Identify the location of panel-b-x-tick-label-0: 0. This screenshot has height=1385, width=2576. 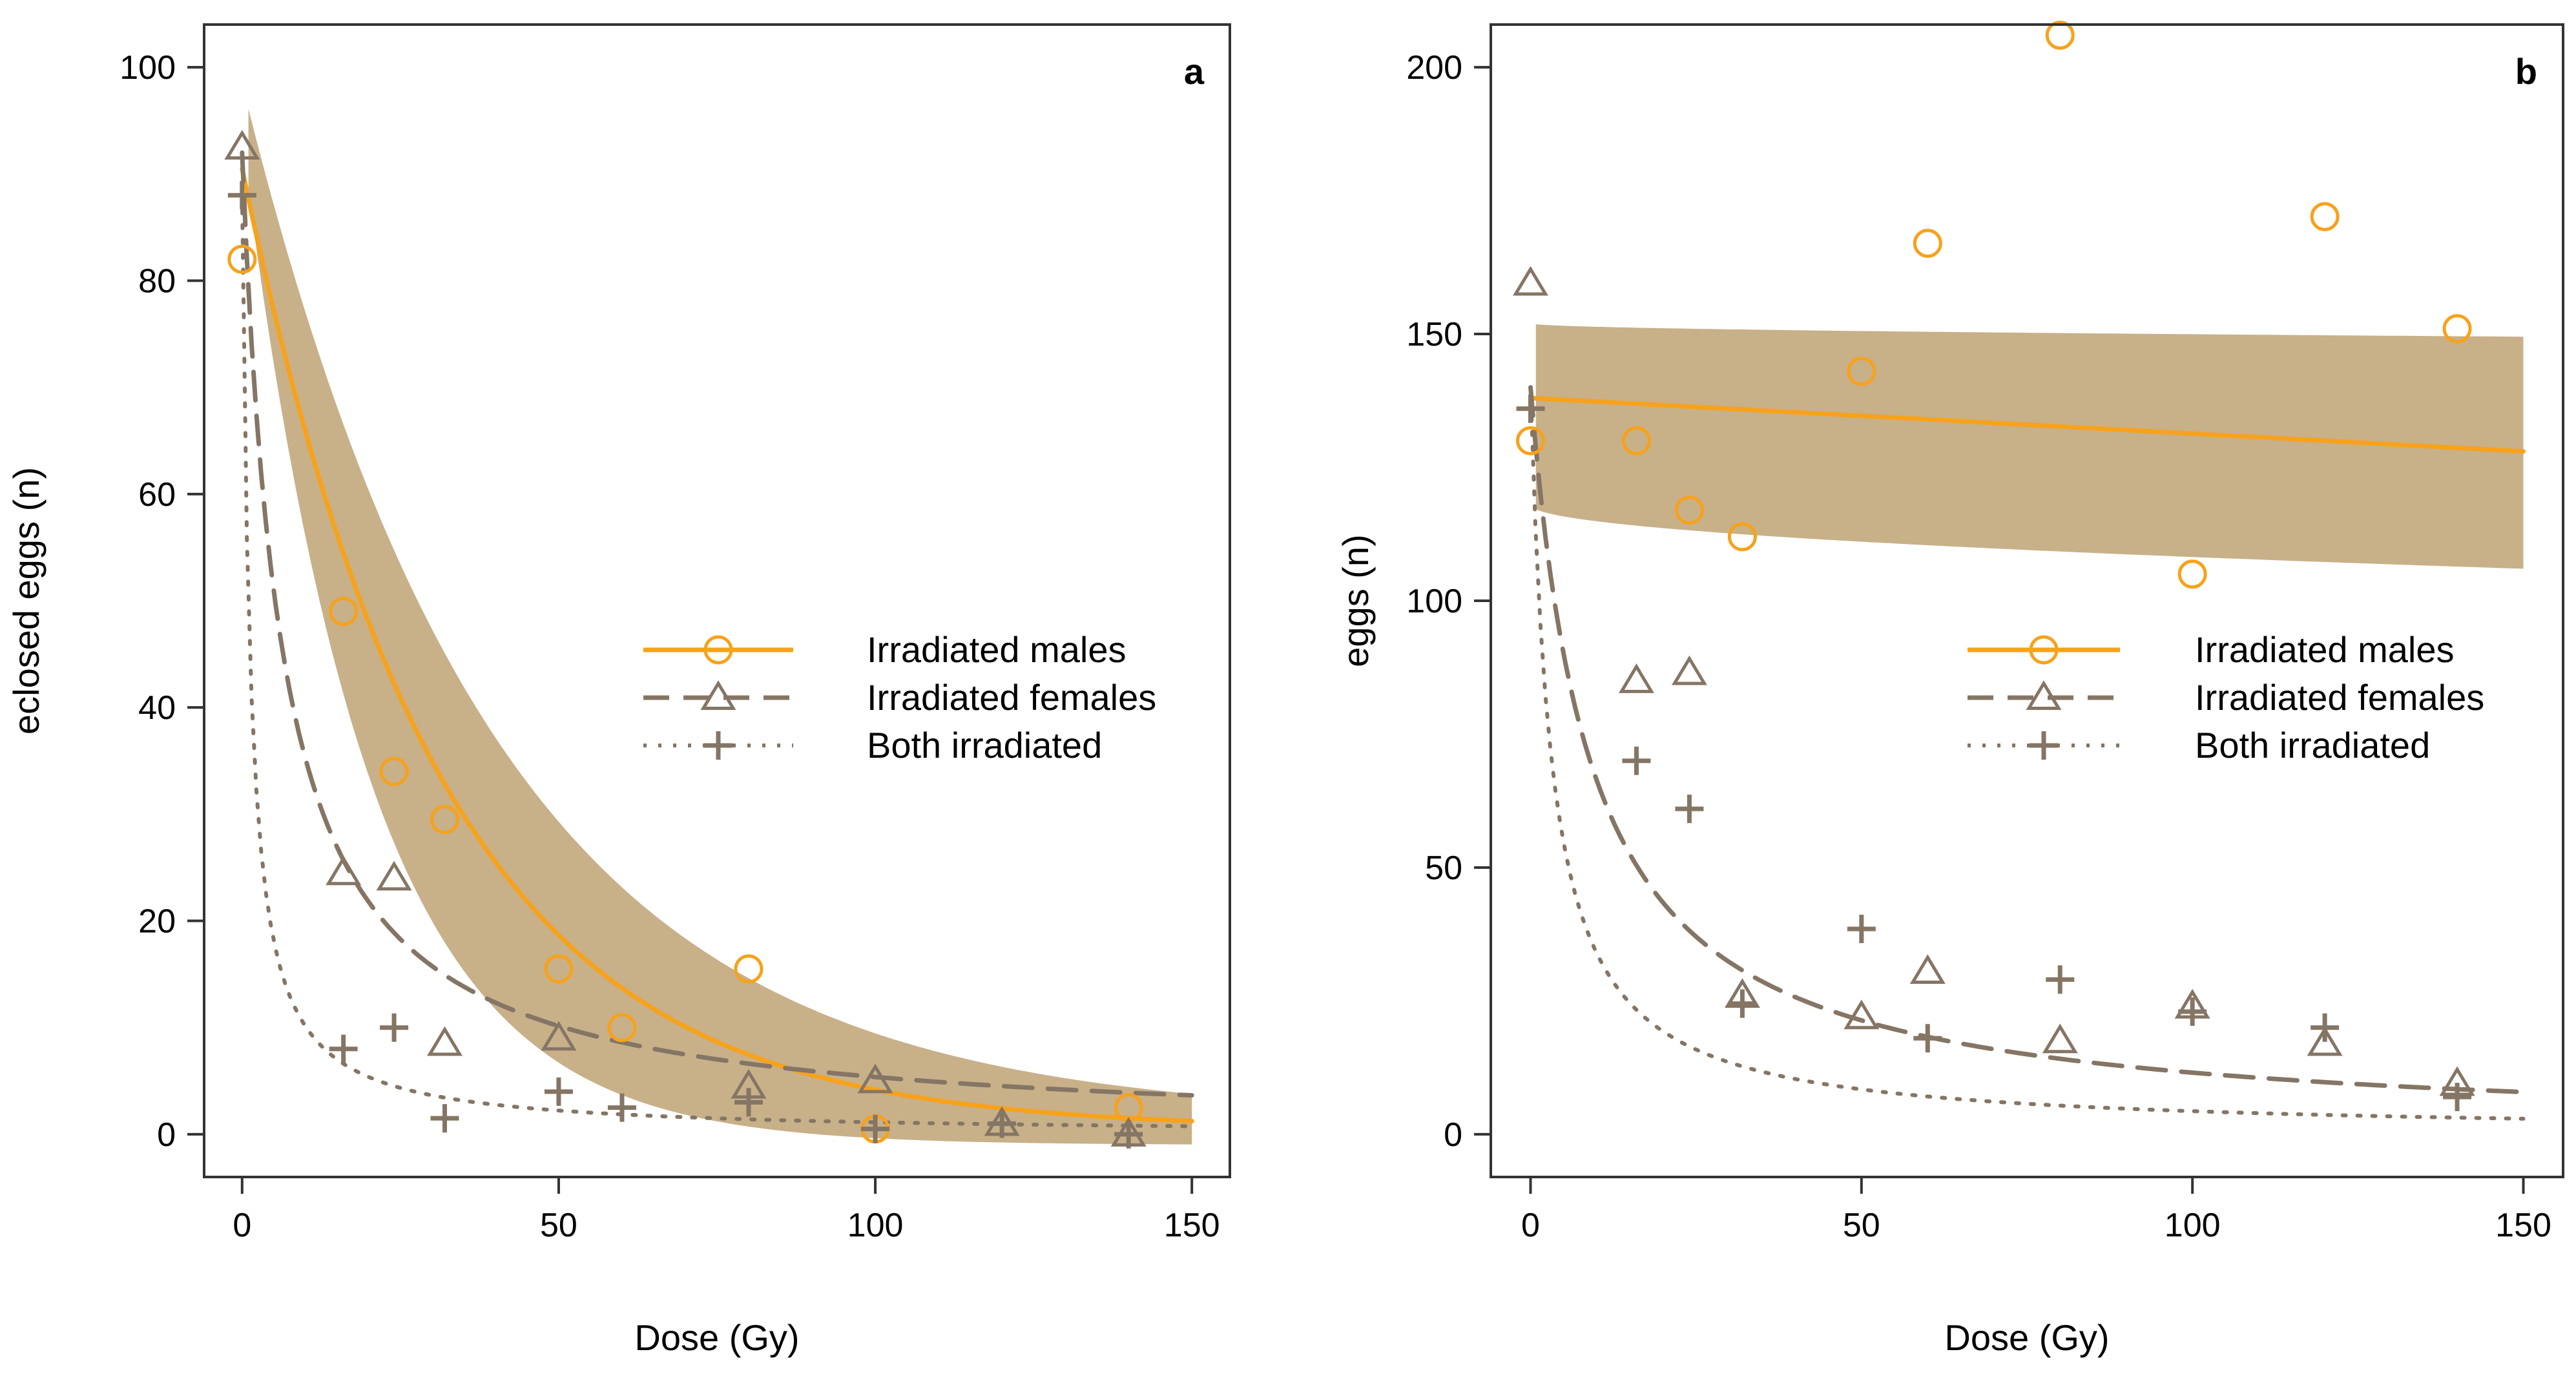
(1530, 1226).